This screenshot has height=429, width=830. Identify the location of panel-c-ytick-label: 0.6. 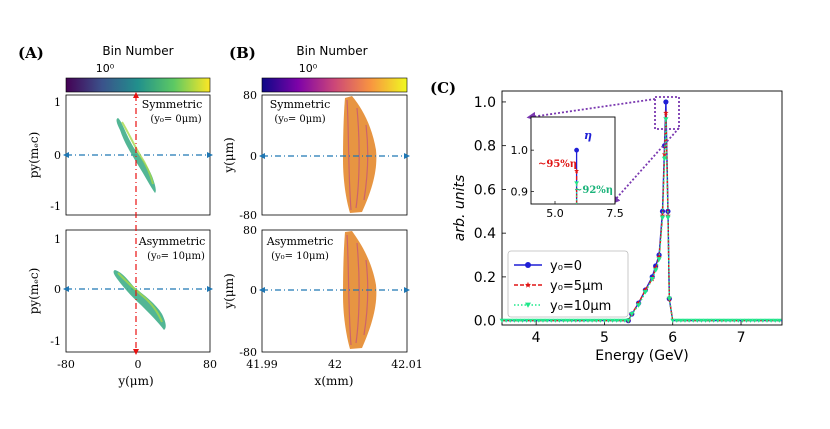
(485, 190).